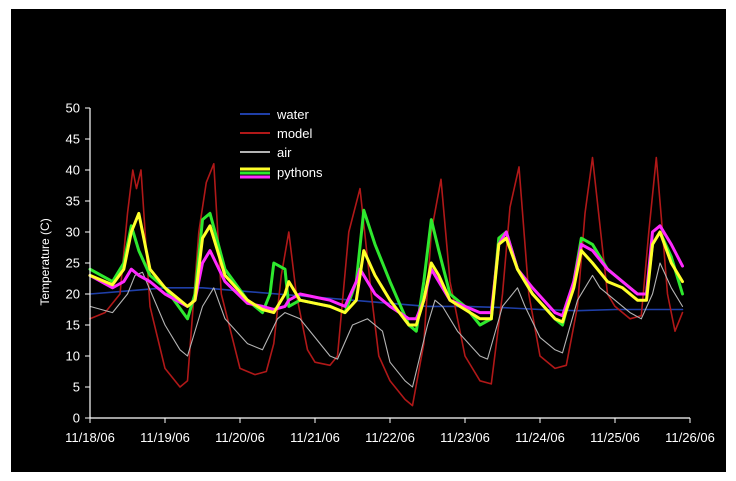 The width and height of the screenshot is (736, 481). I want to click on y-tick-label: 45, so click(73, 139).